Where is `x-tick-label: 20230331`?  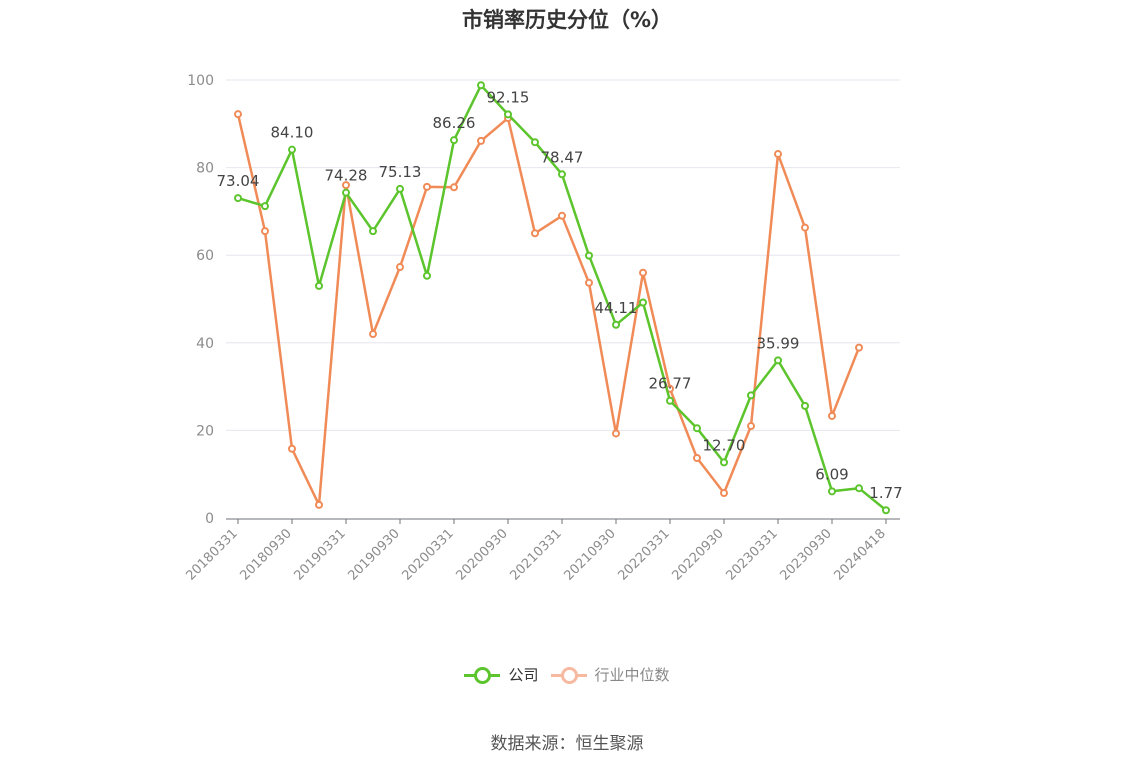
x-tick-label: 20230331 is located at coordinates (751, 554).